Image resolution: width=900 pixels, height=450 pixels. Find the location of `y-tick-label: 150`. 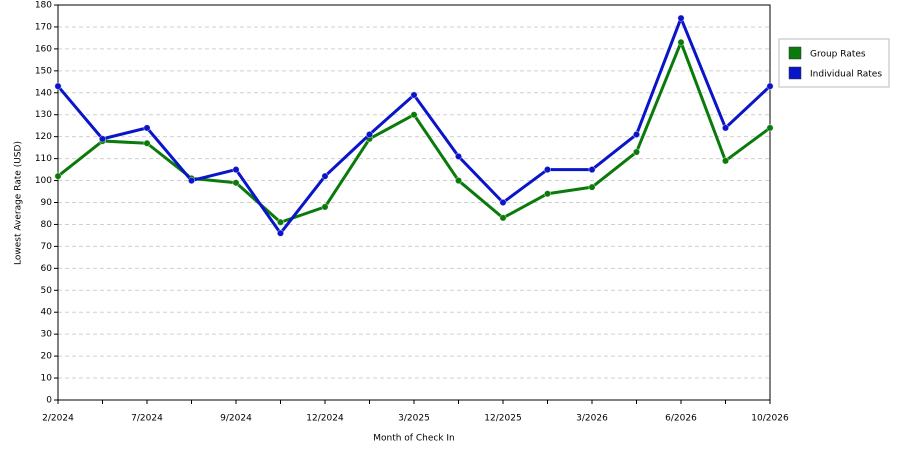

y-tick-label: 150 is located at coordinates (43, 71).